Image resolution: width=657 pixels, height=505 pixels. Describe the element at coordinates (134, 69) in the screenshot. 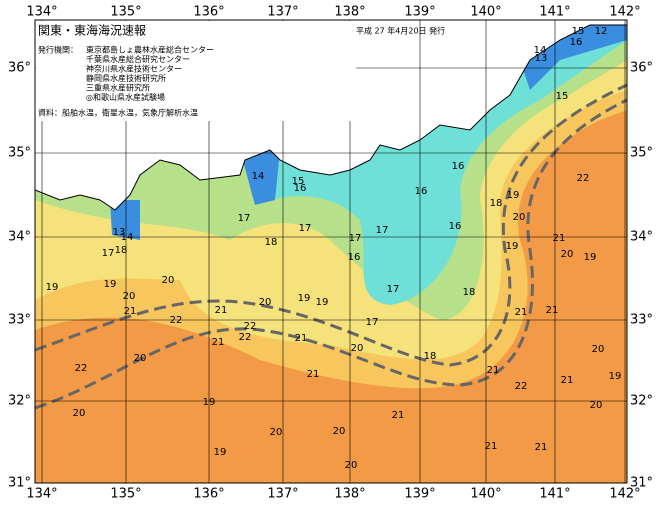

I see `issuer: 神奈川県水産技術センター` at that location.